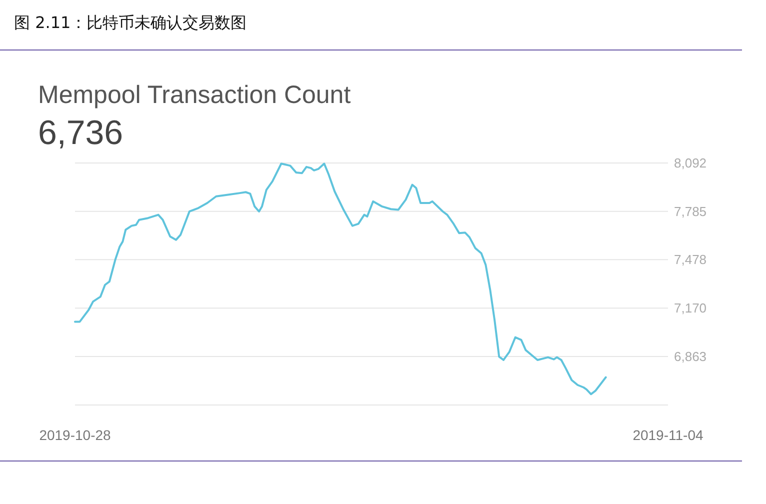  I want to click on x-tick-label: 2019-10-28, so click(75, 435).